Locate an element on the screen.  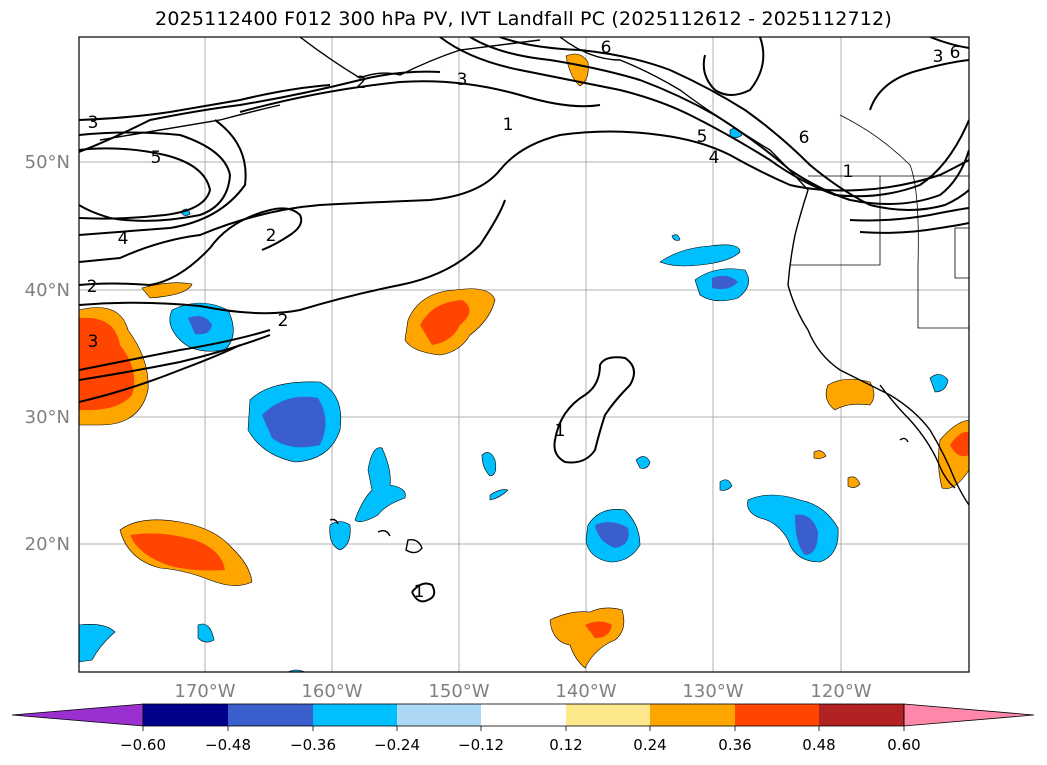
lon-label: 150°W is located at coordinates (458, 691).